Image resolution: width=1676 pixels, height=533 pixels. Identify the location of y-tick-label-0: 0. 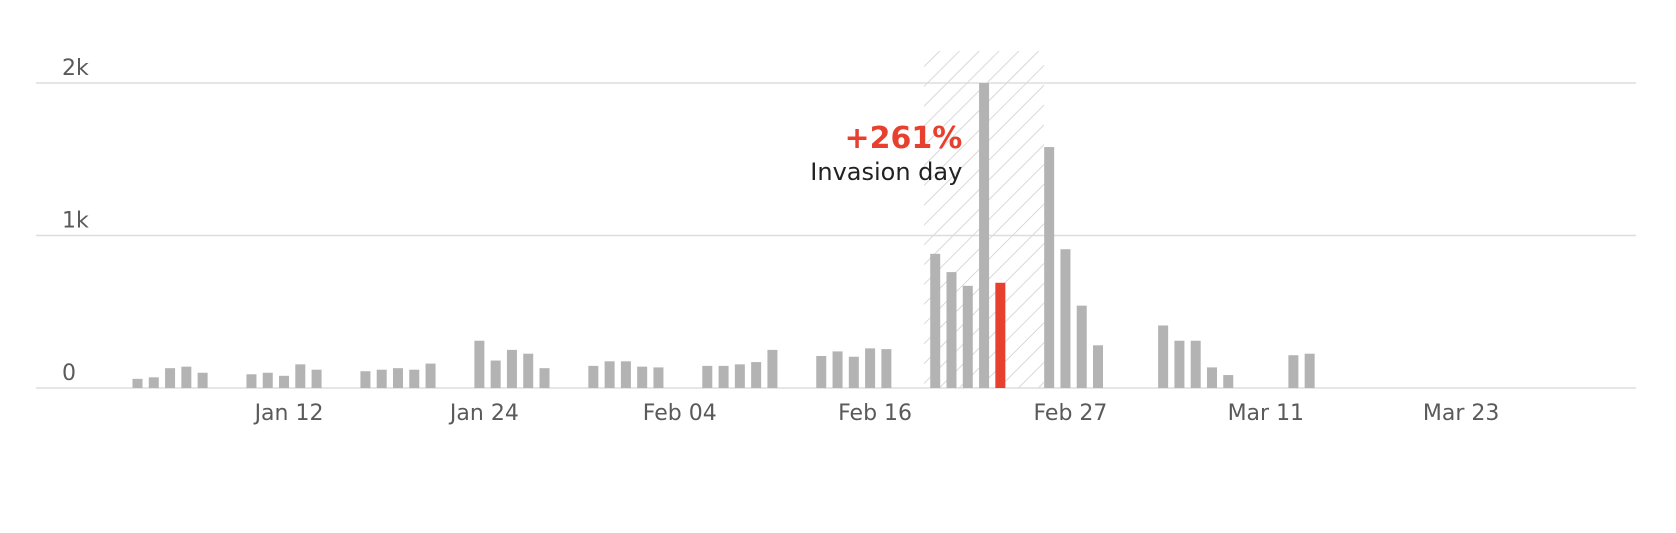
(69, 373).